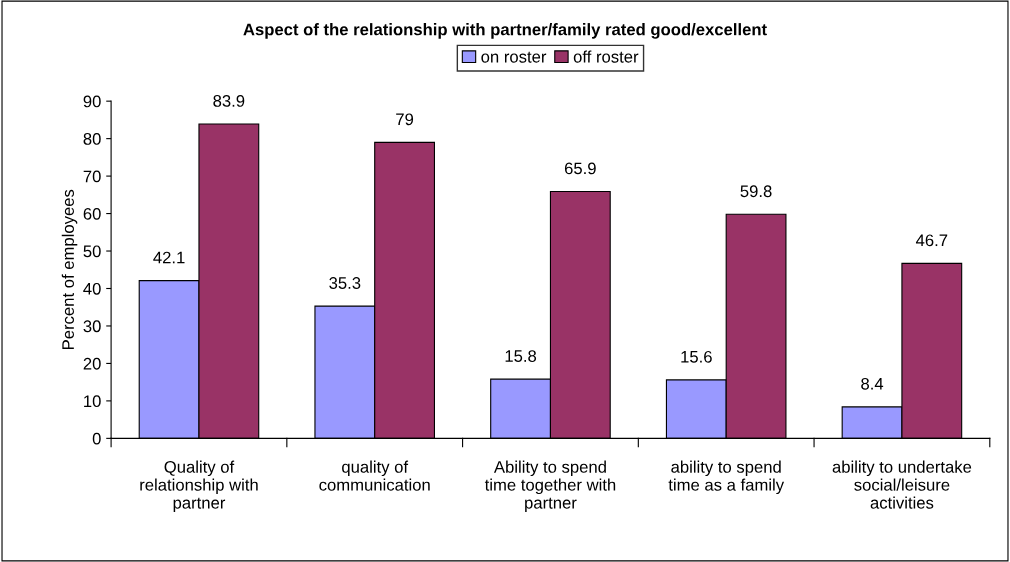  I want to click on x-tick-label: ability to undertake social/leisure activities, so click(902, 484).